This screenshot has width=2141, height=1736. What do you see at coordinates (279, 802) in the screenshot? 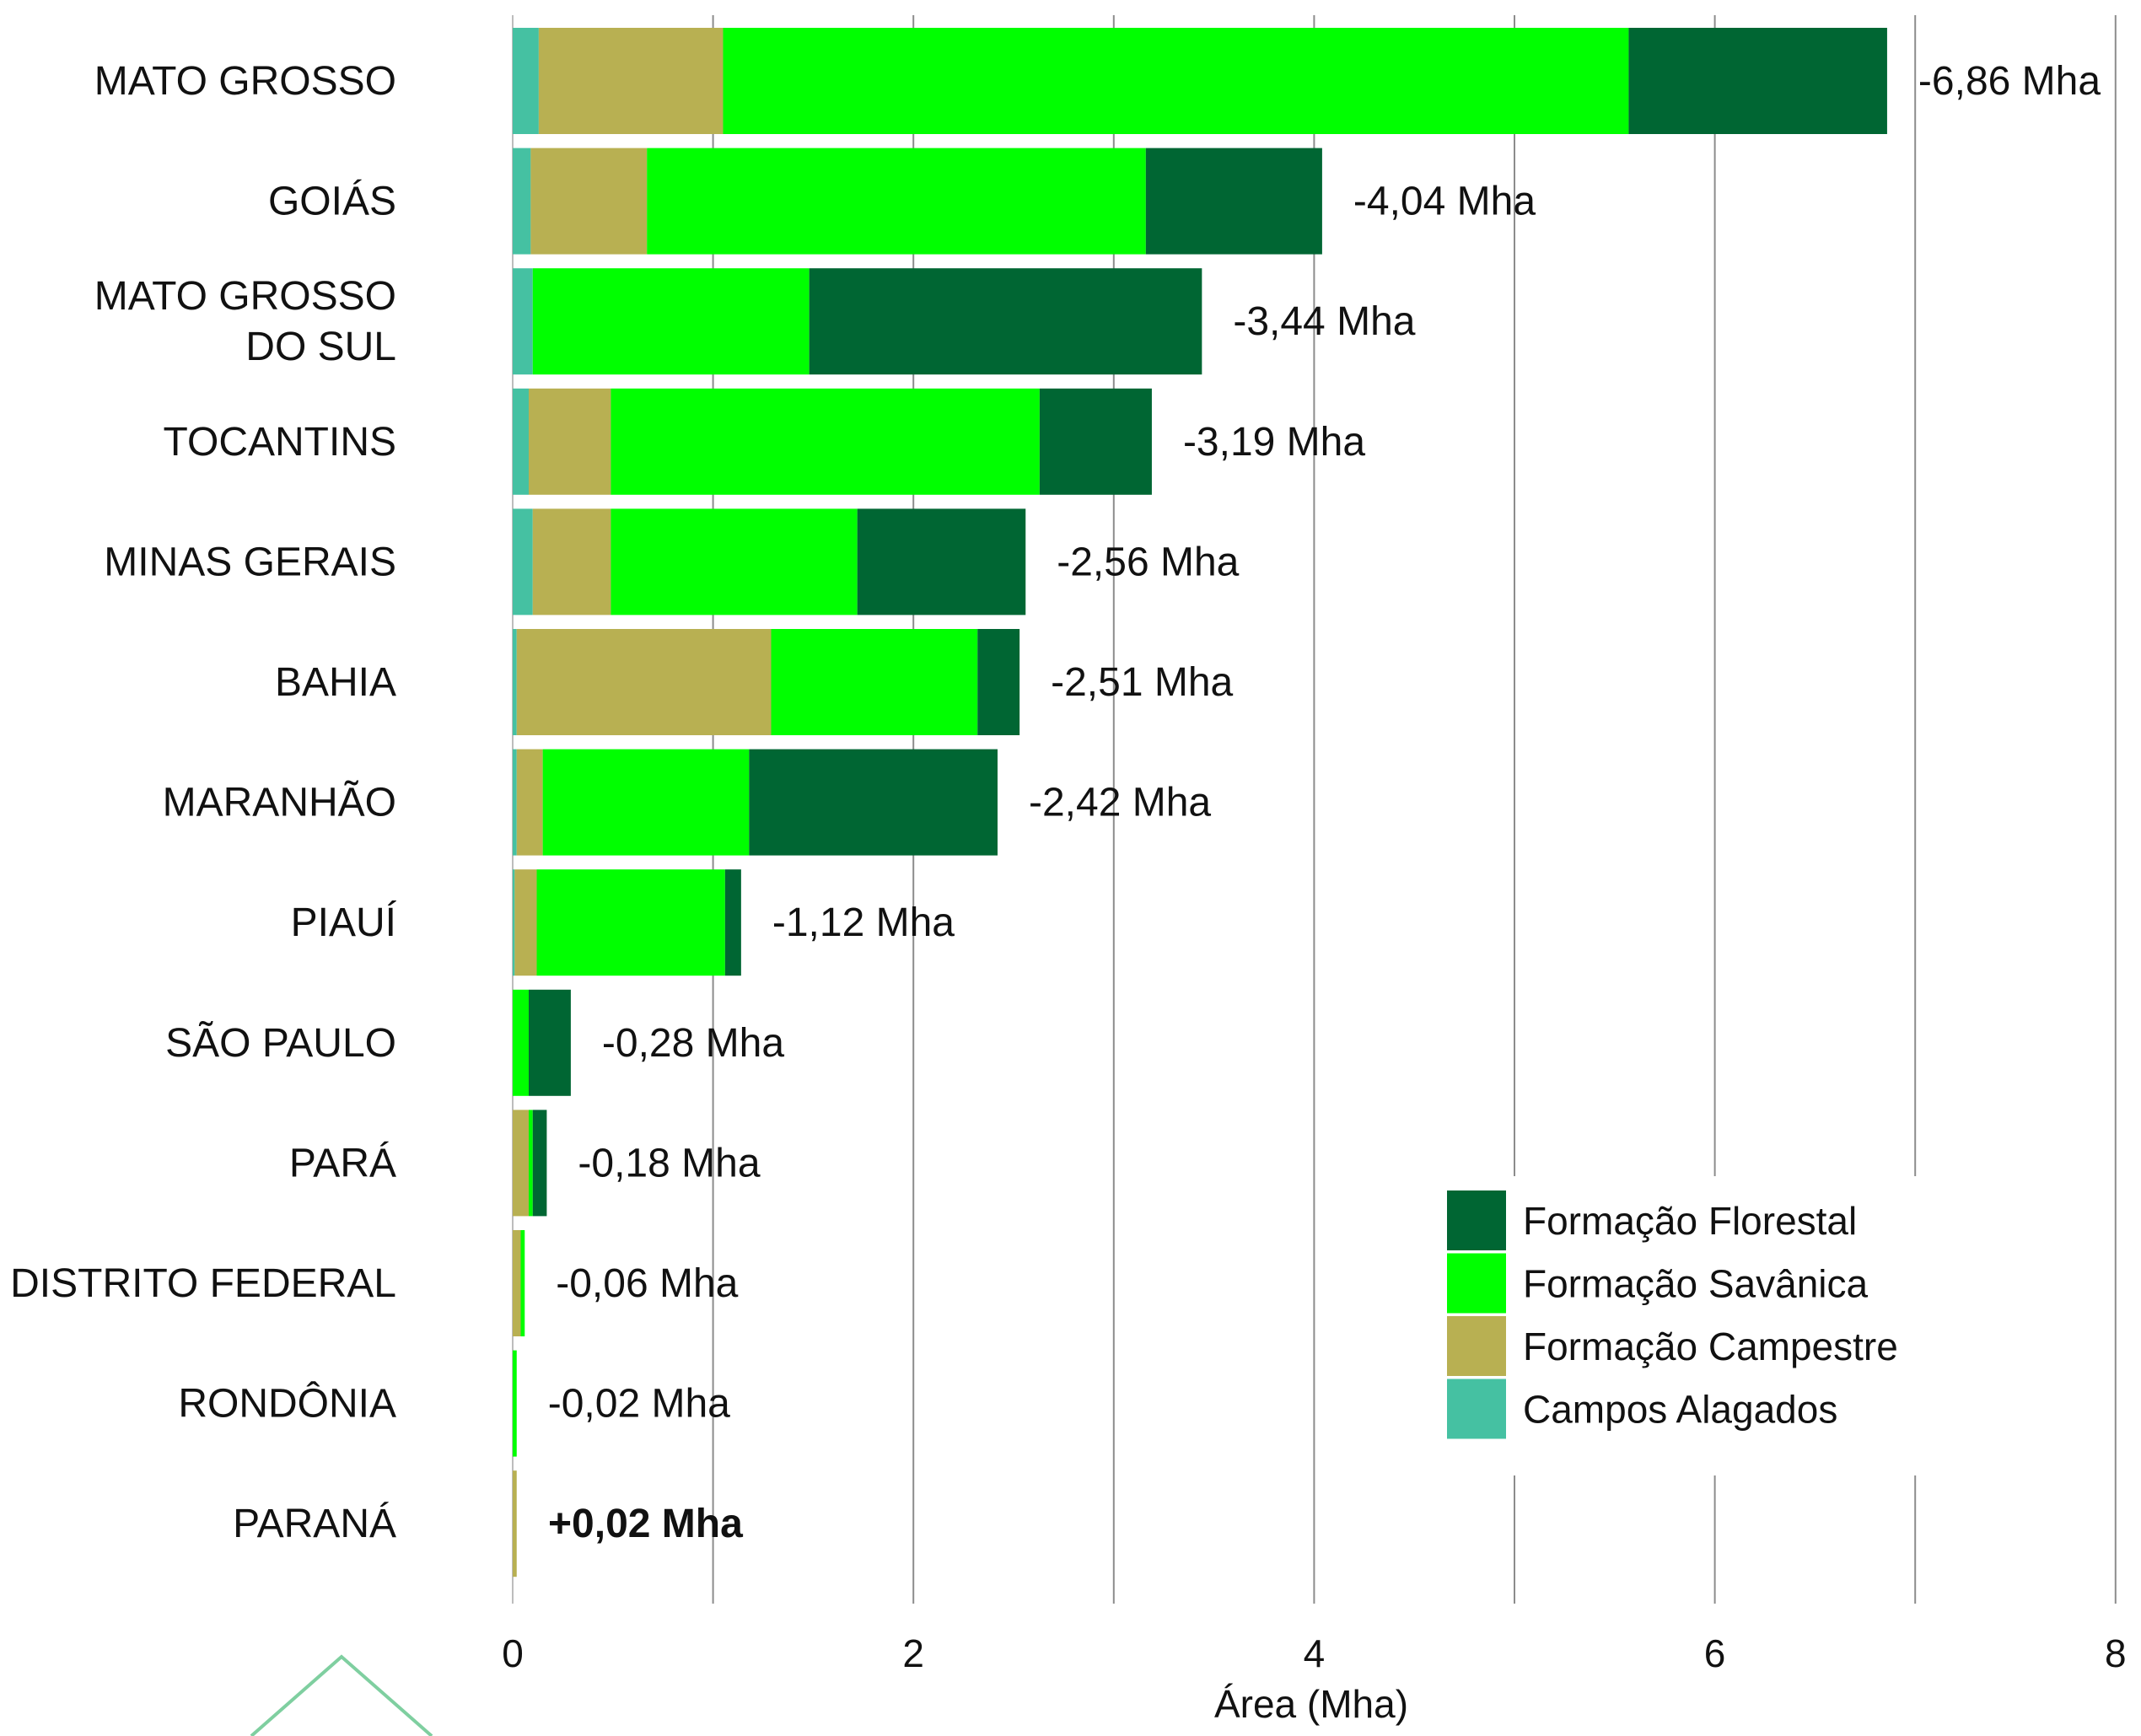
I see `category-label-maranhao: MARANHÃO` at bounding box center [279, 802].